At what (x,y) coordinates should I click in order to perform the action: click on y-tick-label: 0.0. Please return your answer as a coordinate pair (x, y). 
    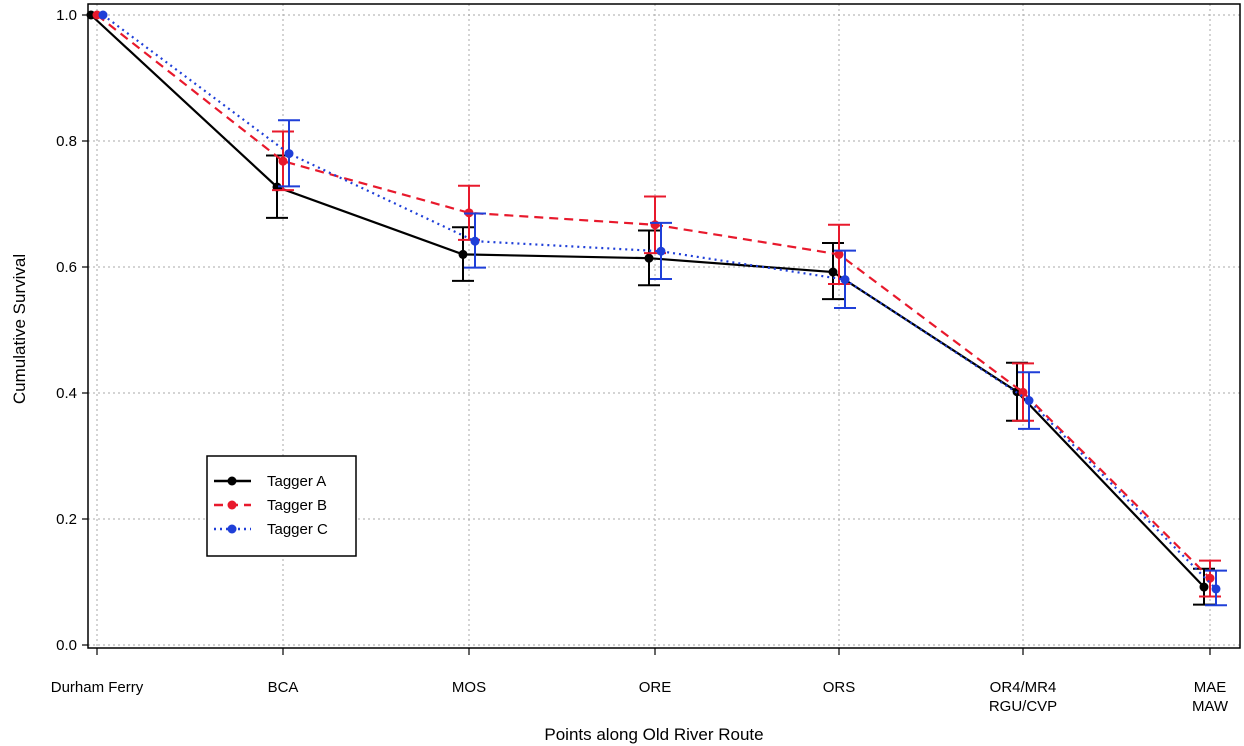
    Looking at the image, I should click on (66, 645).